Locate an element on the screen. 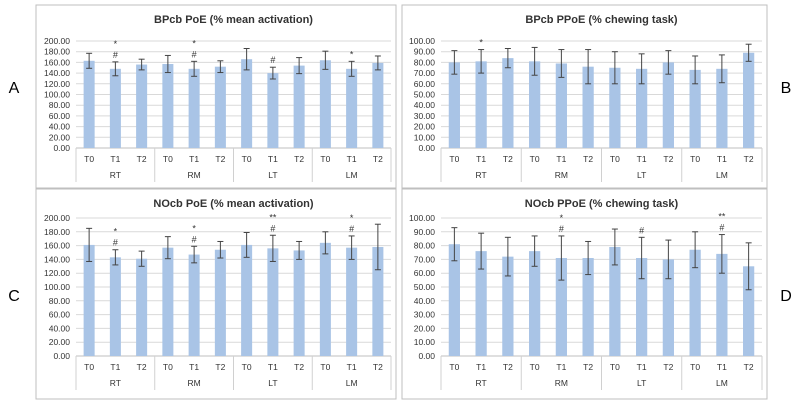 This screenshot has height=403, width=799. chart-title: BPcb PPoE (% chewing task) is located at coordinates (601, 20).